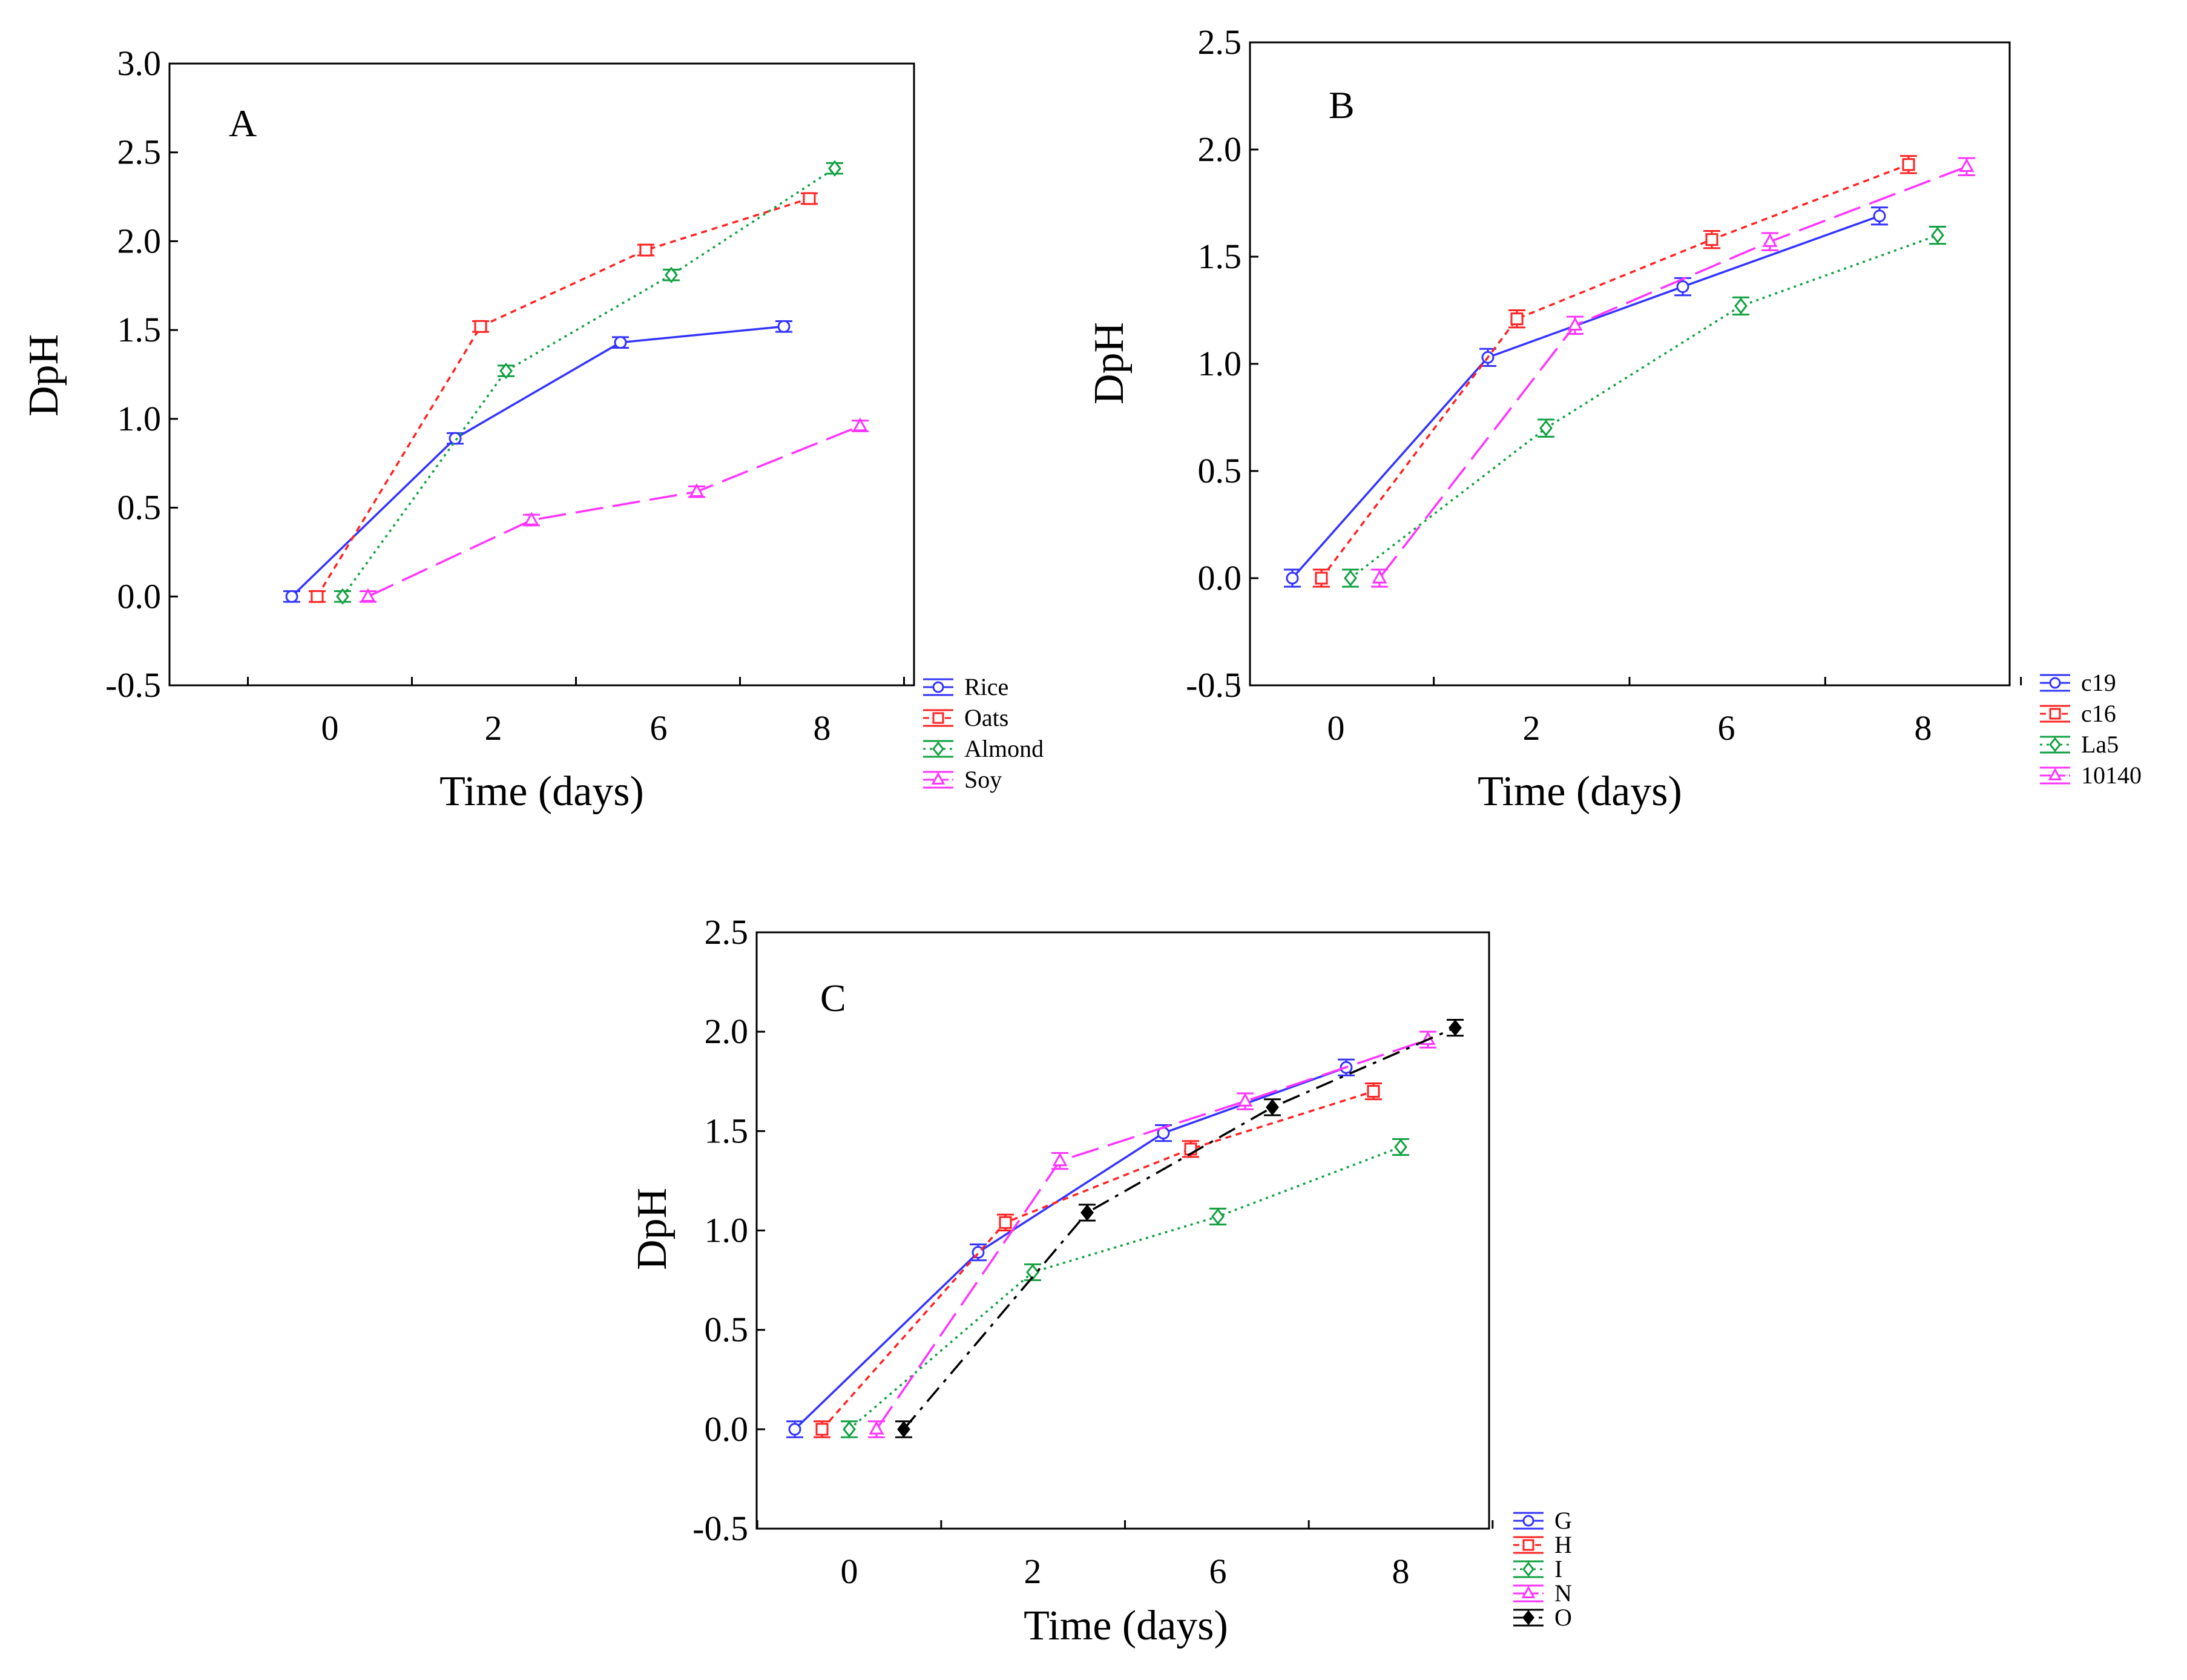 The width and height of the screenshot is (2187, 1680). Describe the element at coordinates (1542, 1617) in the screenshot. I see `legend-item: O` at that location.